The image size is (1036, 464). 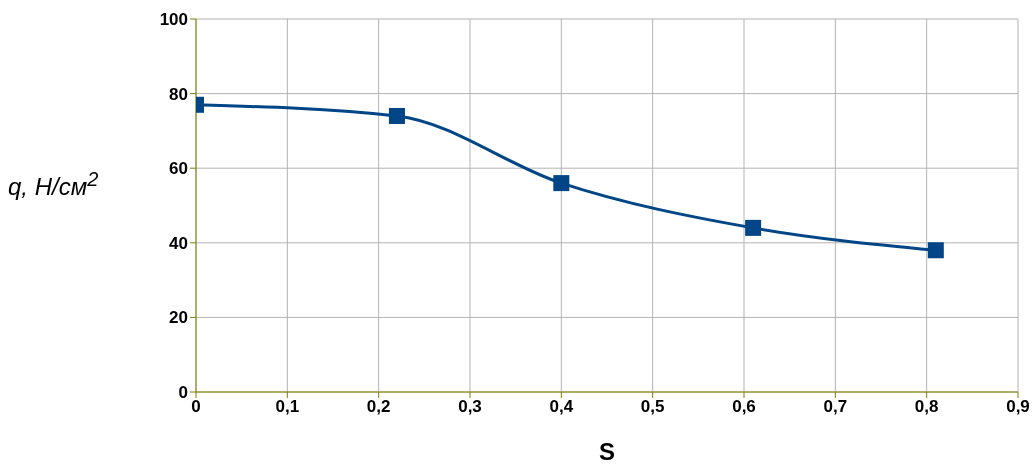 What do you see at coordinates (173, 20) in the screenshot?
I see `y-tick-label: 100` at bounding box center [173, 20].